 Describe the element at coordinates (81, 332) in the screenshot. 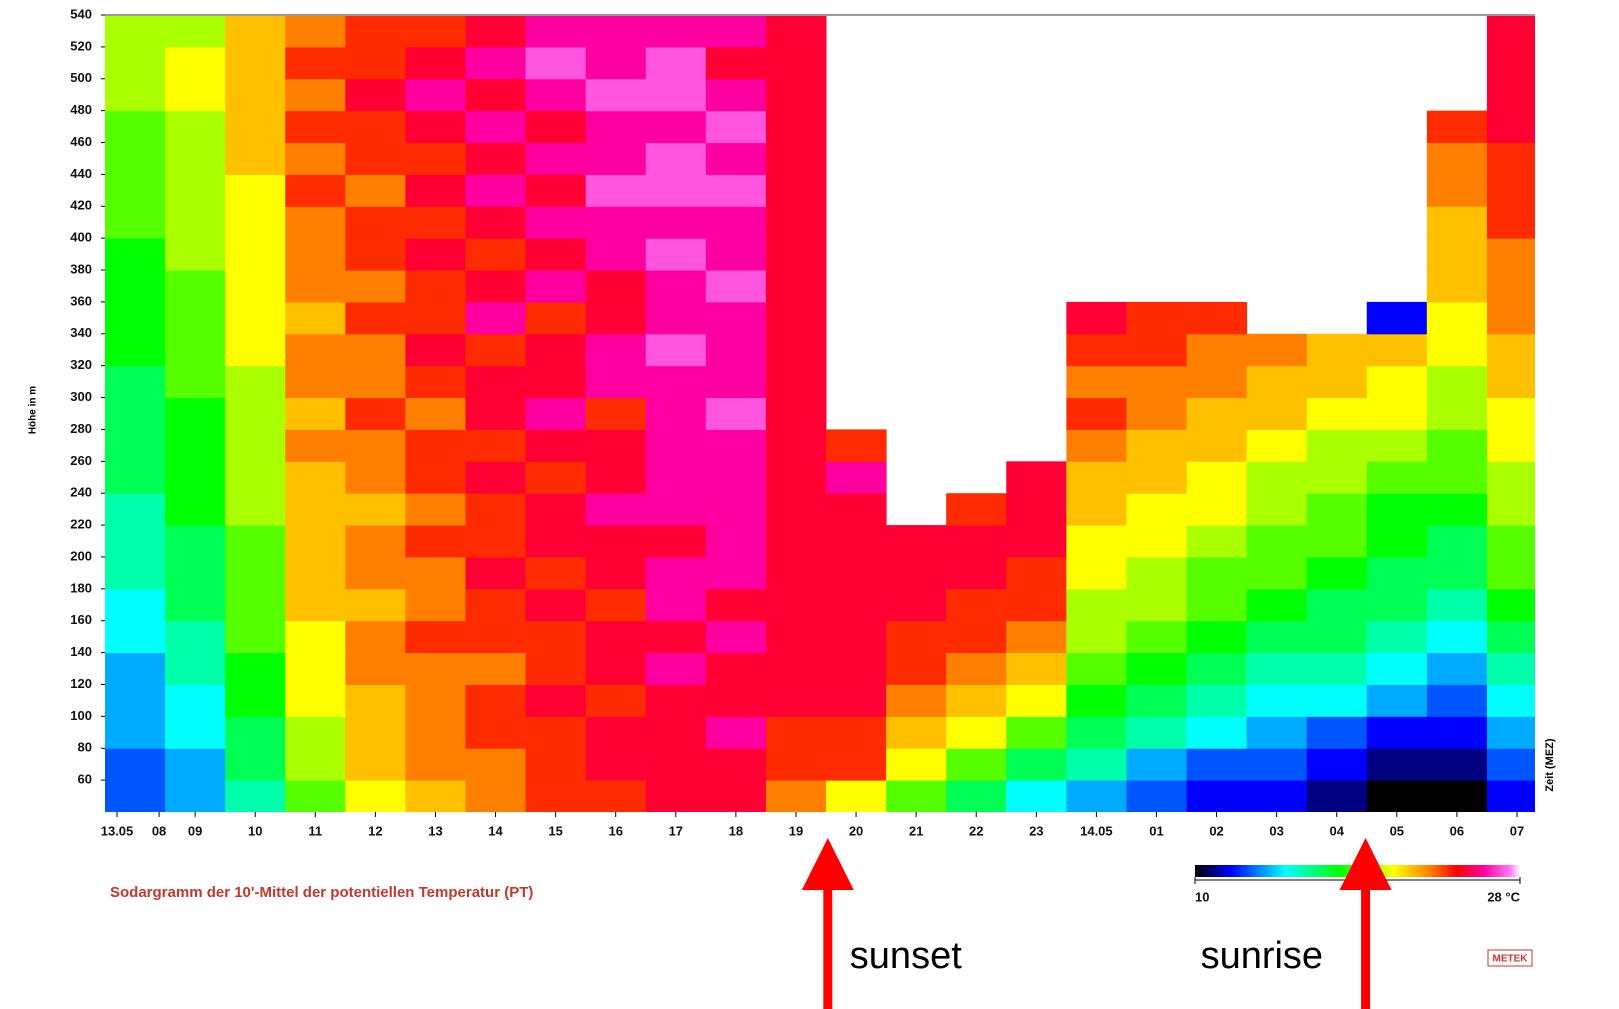

I see `y-tick-label: 340` at that location.